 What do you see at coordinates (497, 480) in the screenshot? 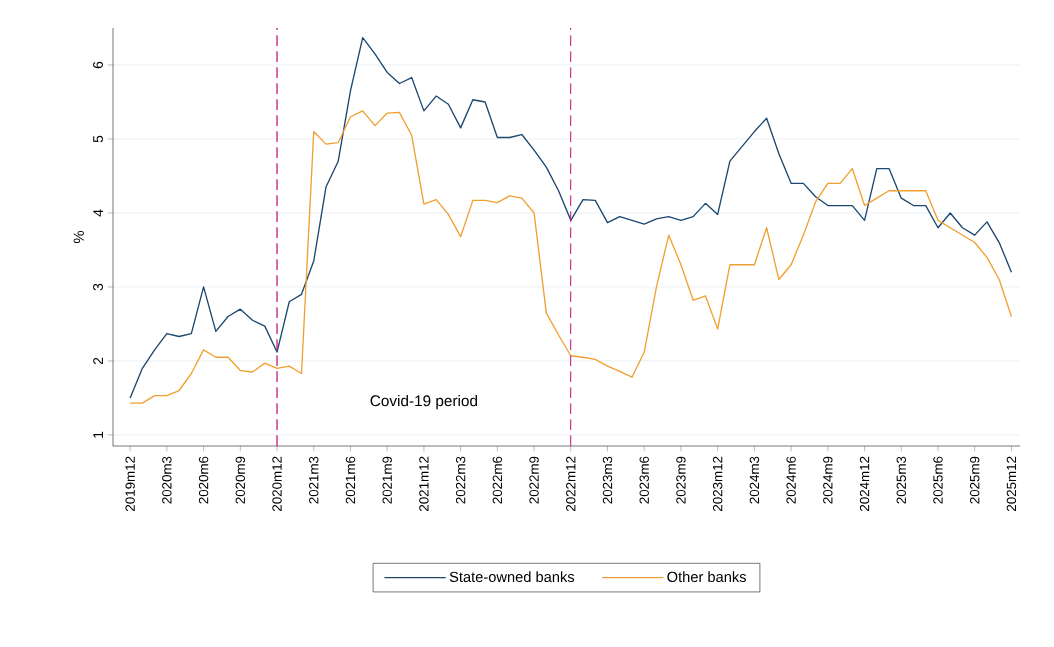
I see `x-tick-label: 2022m6` at bounding box center [497, 480].